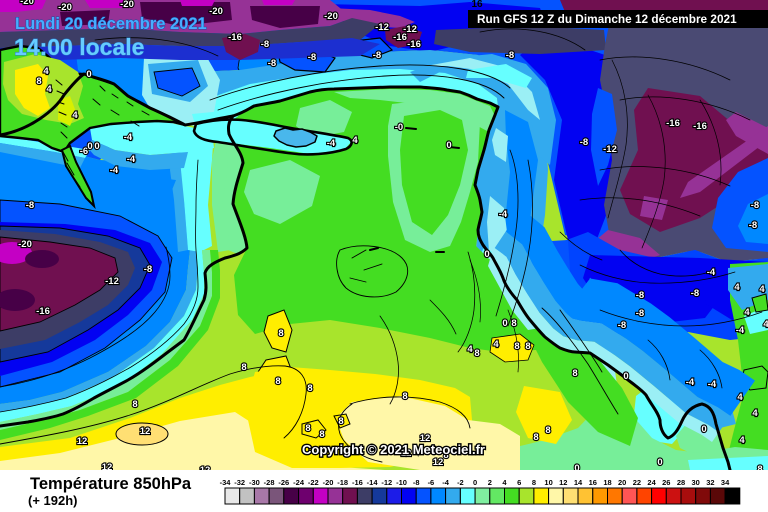 The height and width of the screenshot is (512, 768). Describe the element at coordinates (283, 482) in the screenshot. I see `svg-text: -26` at that location.